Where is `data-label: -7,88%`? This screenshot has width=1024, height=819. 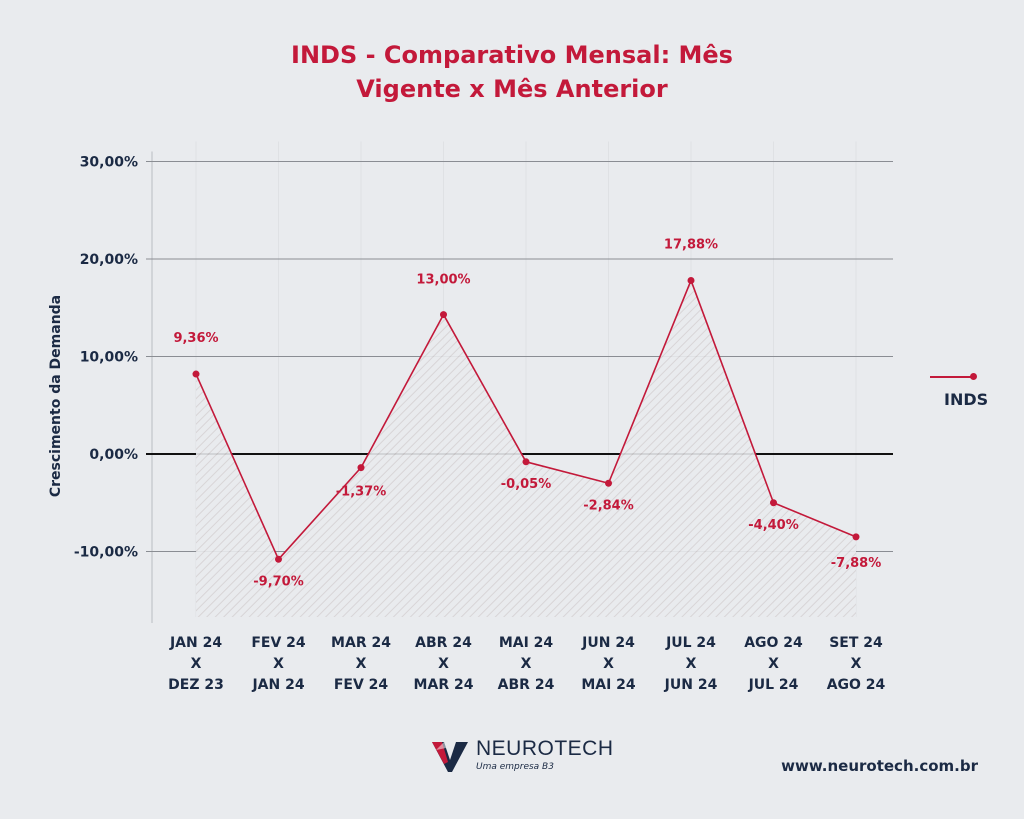
data-label: -7,88% is located at coordinates (856, 563).